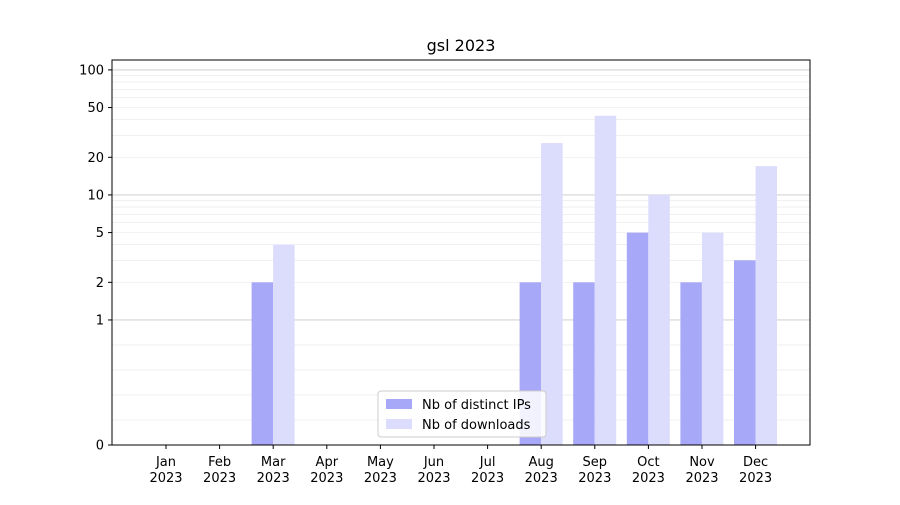 The image size is (900, 505). Describe the element at coordinates (755, 462) in the screenshot. I see `x-tick-label-month: Dec` at that location.